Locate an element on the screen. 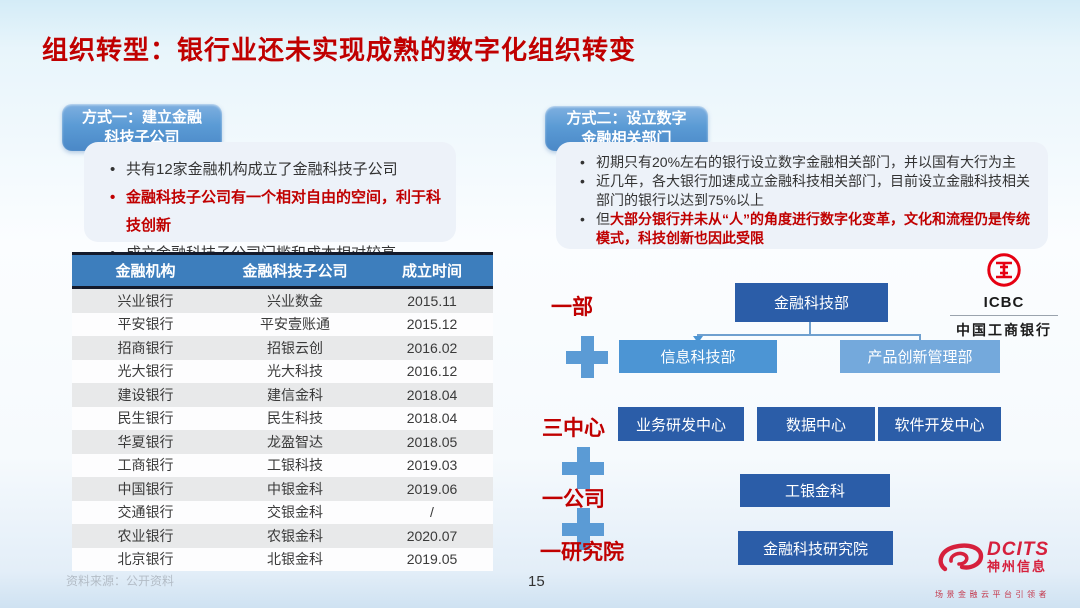 This screenshot has width=1080, height=608. table-row: 北京银行 北银金科 2019.05 is located at coordinates (282, 559).